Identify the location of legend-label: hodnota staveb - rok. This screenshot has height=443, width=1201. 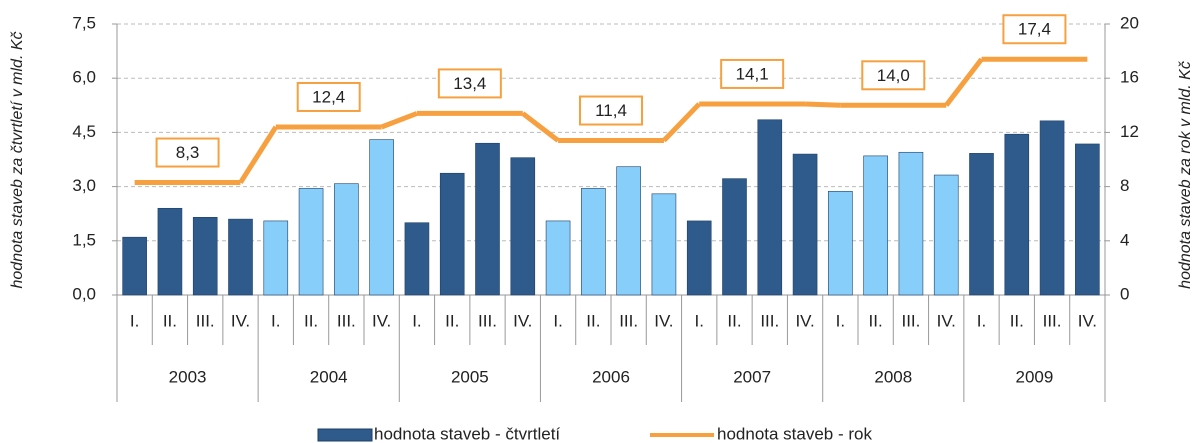
(794, 433).